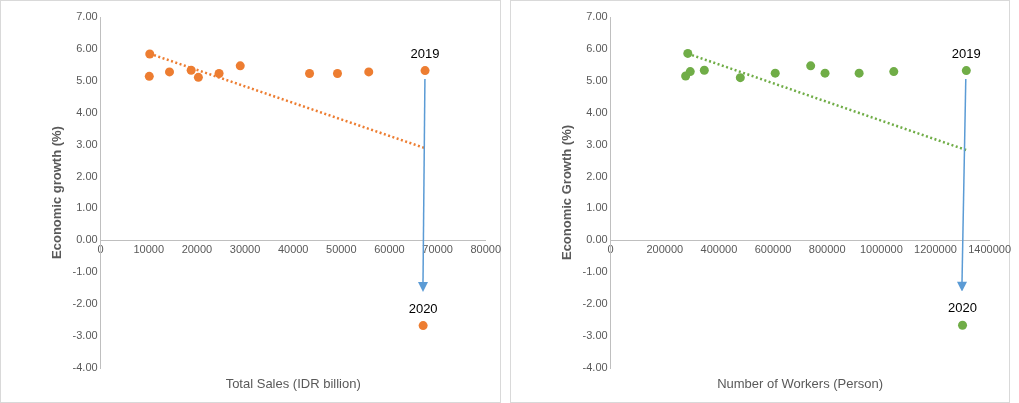 Image resolution: width=1019 pixels, height=403 pixels. What do you see at coordinates (245, 248) in the screenshot?
I see `x-tick-label: 30000` at bounding box center [245, 248].